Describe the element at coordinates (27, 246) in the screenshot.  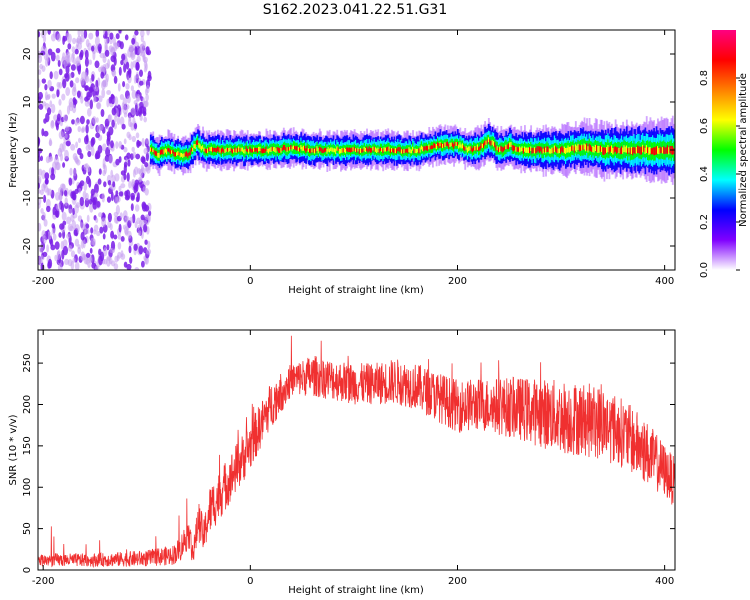
I see `spectrogram-y-tick-label: -20` at that location.